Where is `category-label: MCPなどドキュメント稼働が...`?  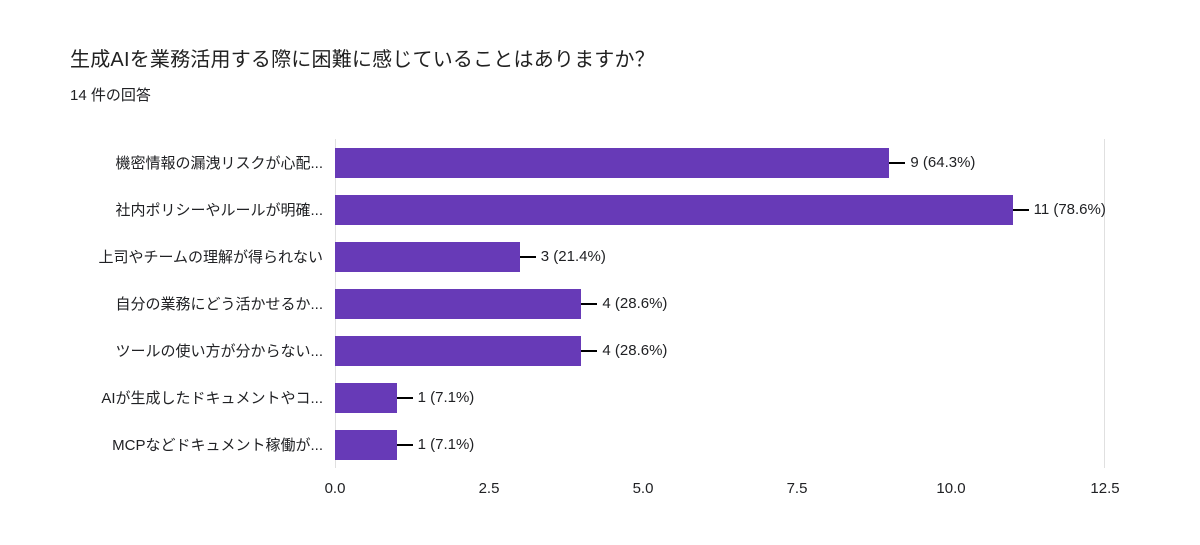 category-label: MCPなどドキュメント稼働が... is located at coordinates (217, 445).